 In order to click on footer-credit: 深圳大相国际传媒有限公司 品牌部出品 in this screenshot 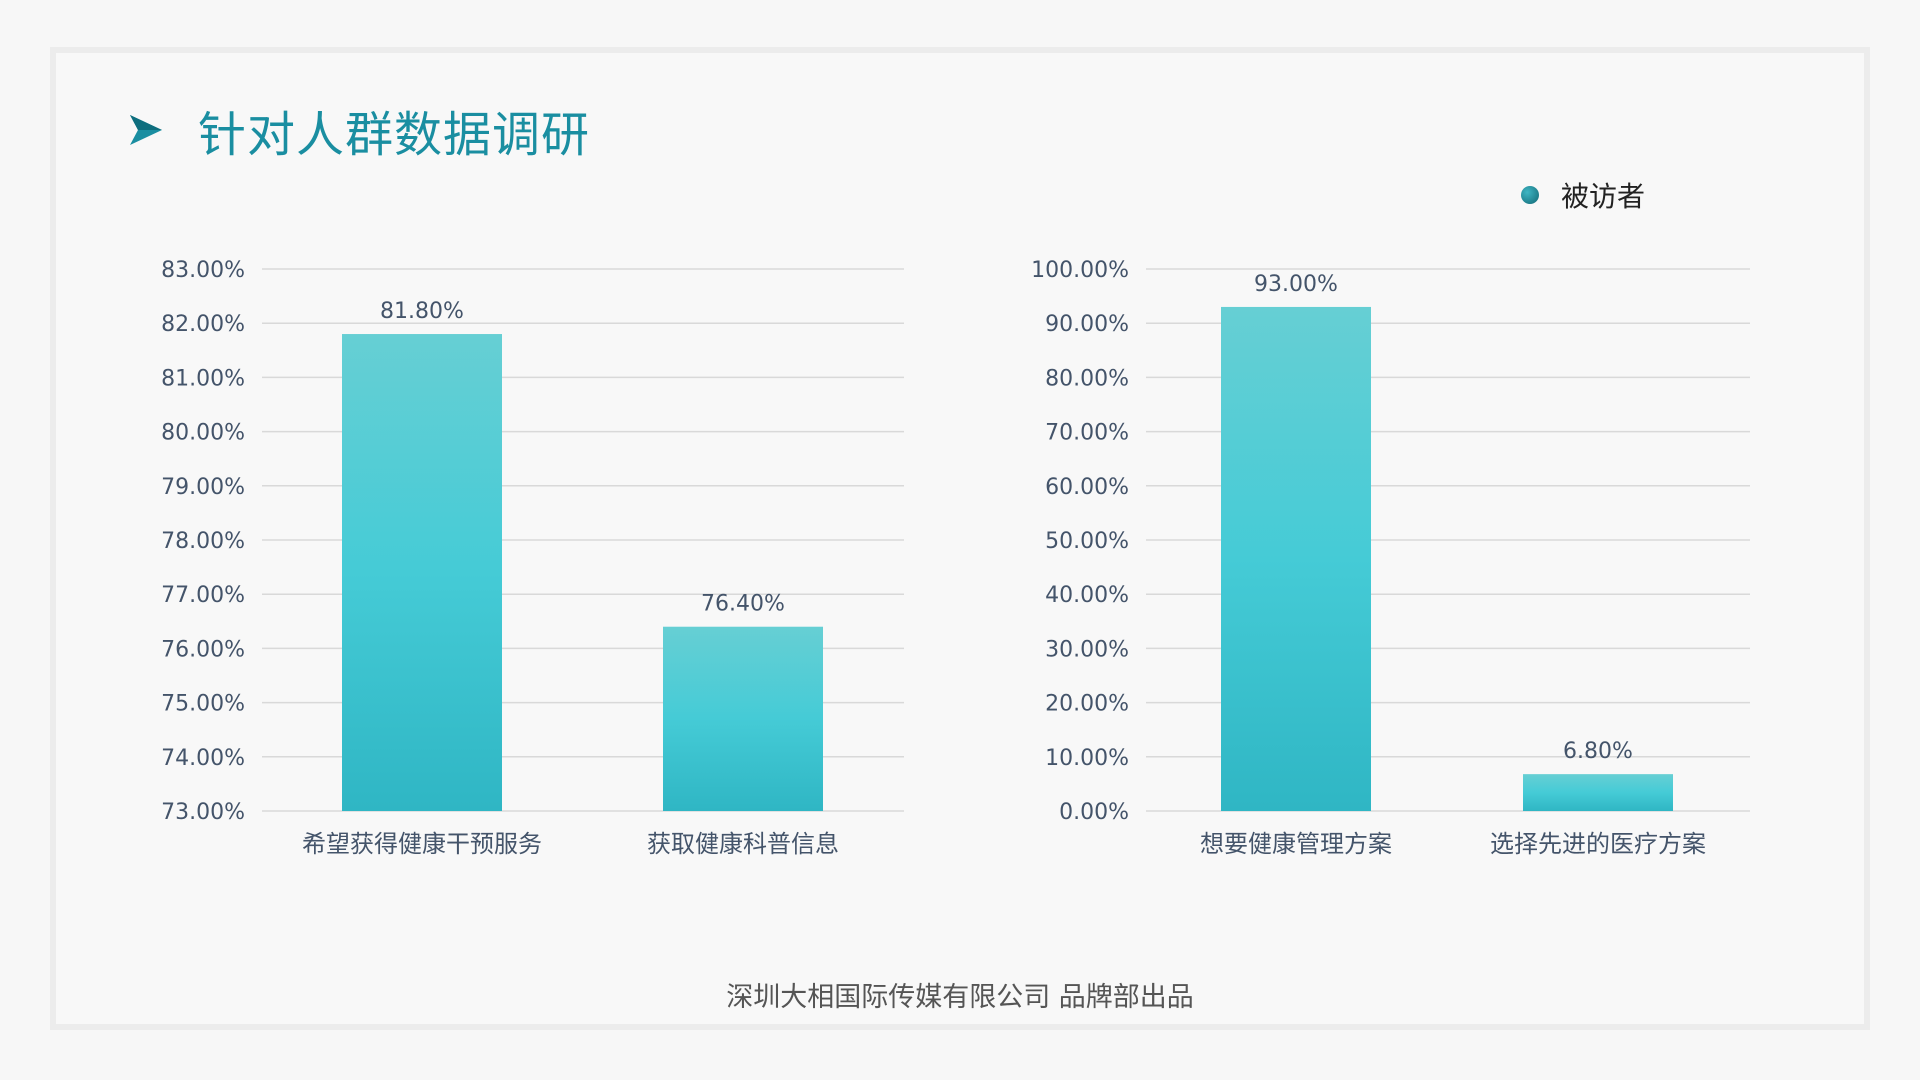, I will do `click(960, 997)`.